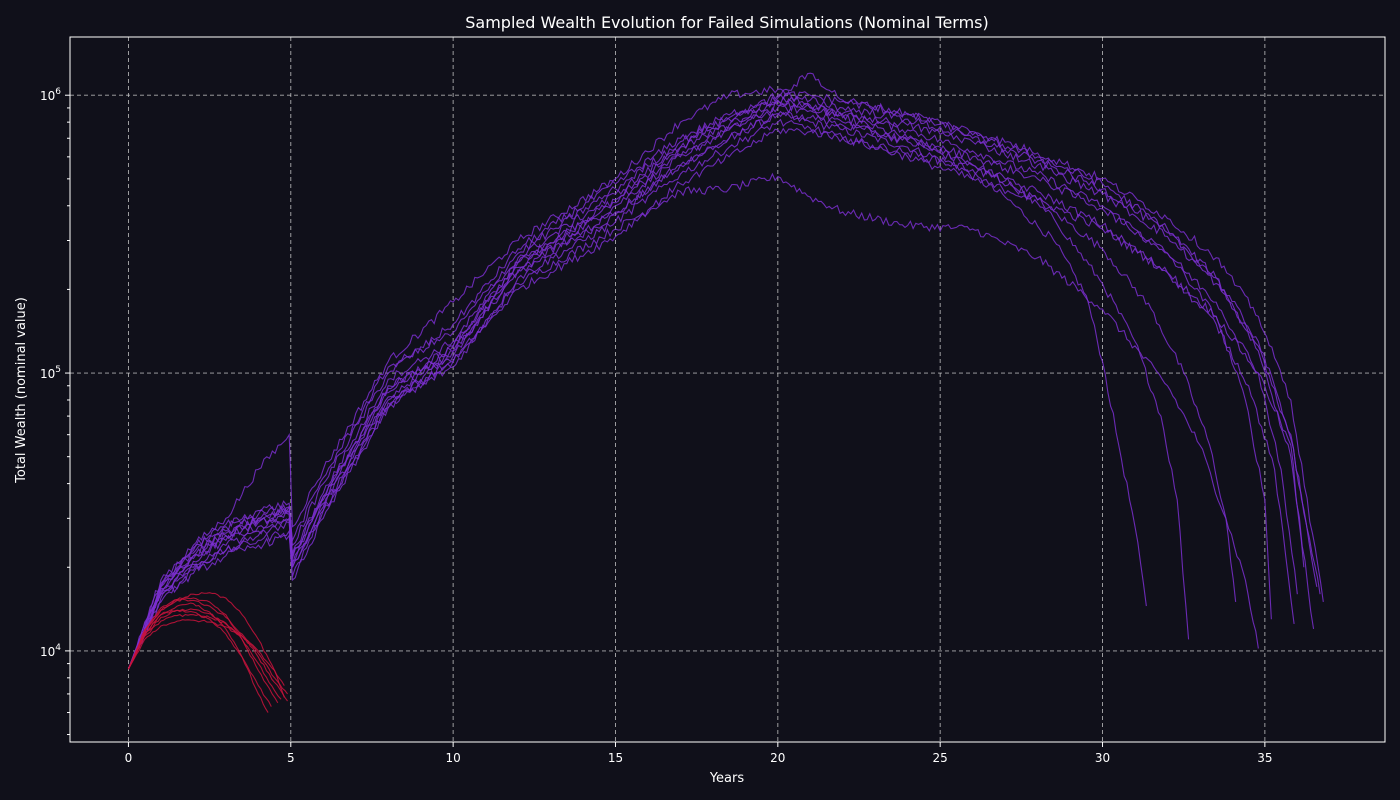 This screenshot has height=800, width=1400. Describe the element at coordinates (50, 651) in the screenshot. I see `y-tick-label: 10⁴` at that location.